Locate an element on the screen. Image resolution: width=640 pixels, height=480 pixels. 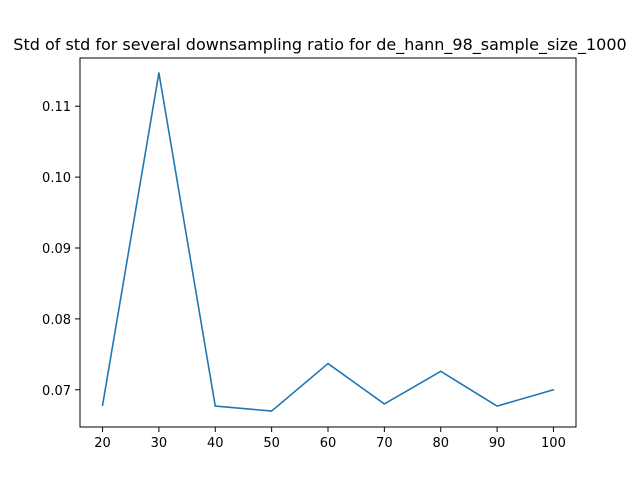
x-tick-label: 20 is located at coordinates (102, 443).